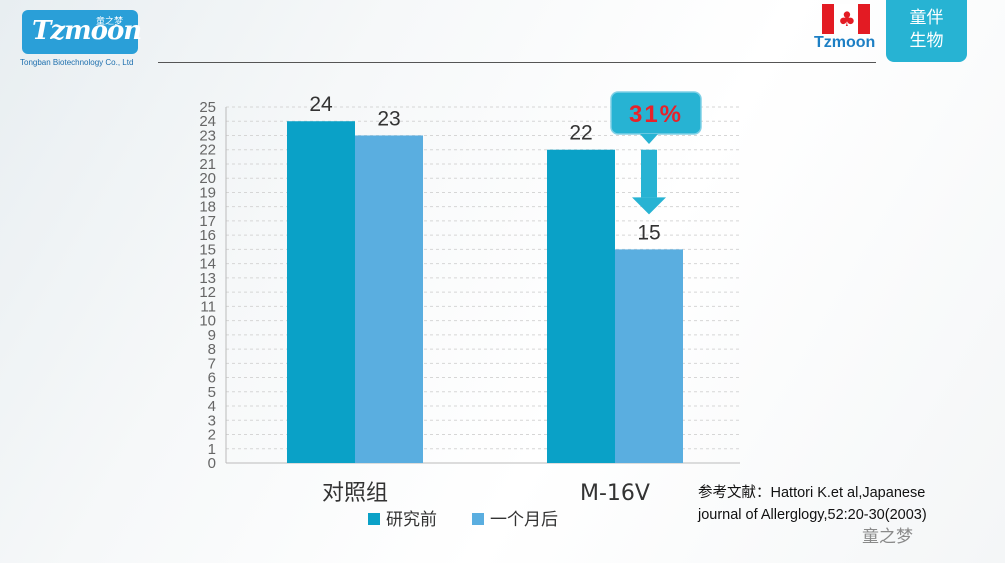  Describe the element at coordinates (463, 520) in the screenshot. I see `chart-legend: 研究前 一个月后` at that location.